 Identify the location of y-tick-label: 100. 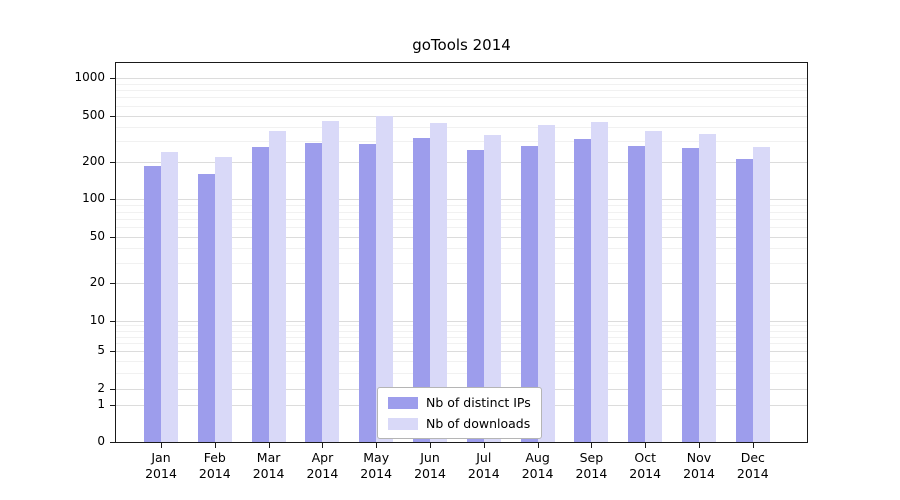
(93, 198).